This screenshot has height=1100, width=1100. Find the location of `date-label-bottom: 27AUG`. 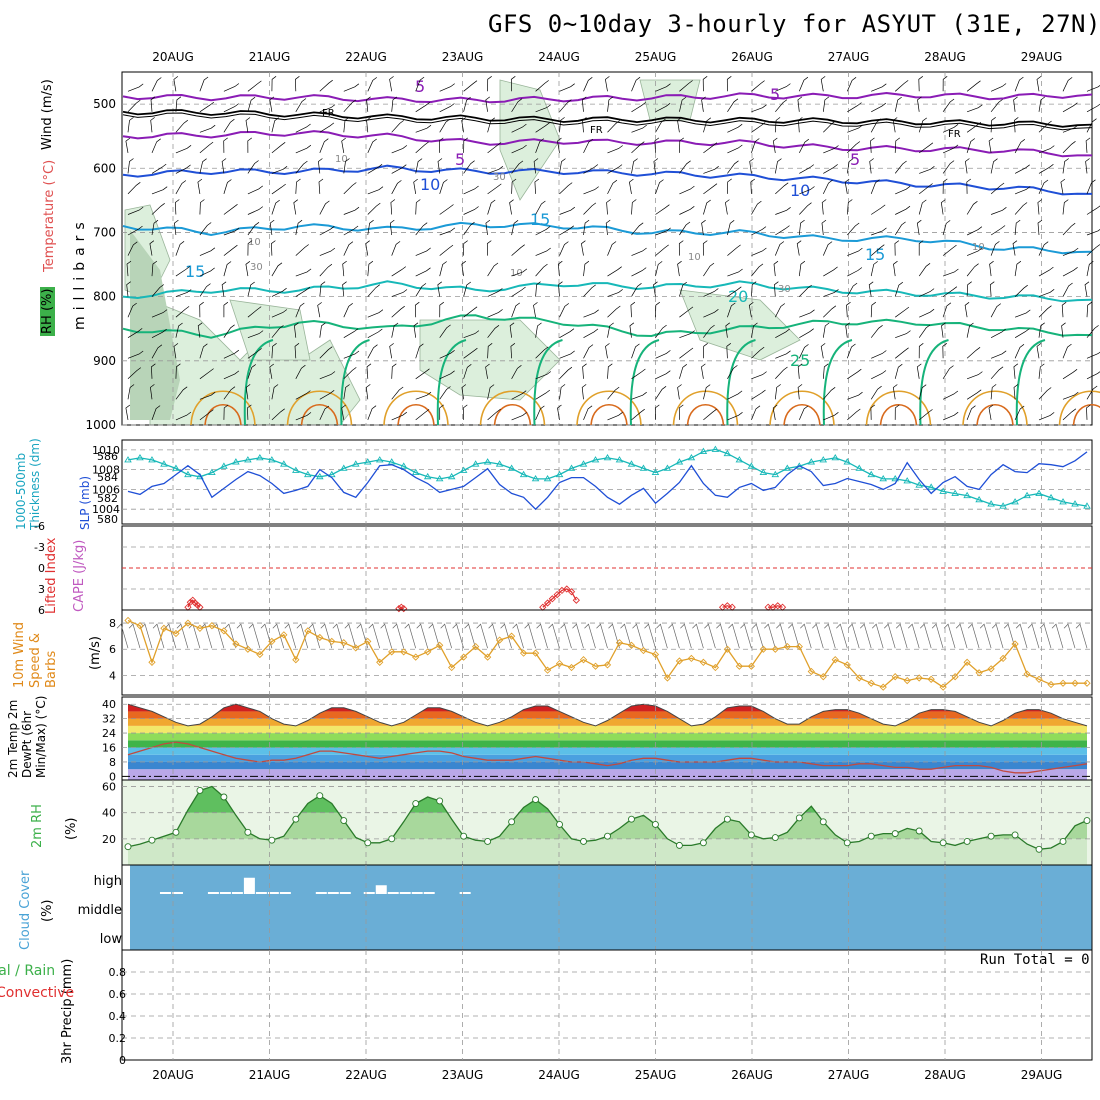

date-label-bottom: 27AUG is located at coordinates (849, 1075).